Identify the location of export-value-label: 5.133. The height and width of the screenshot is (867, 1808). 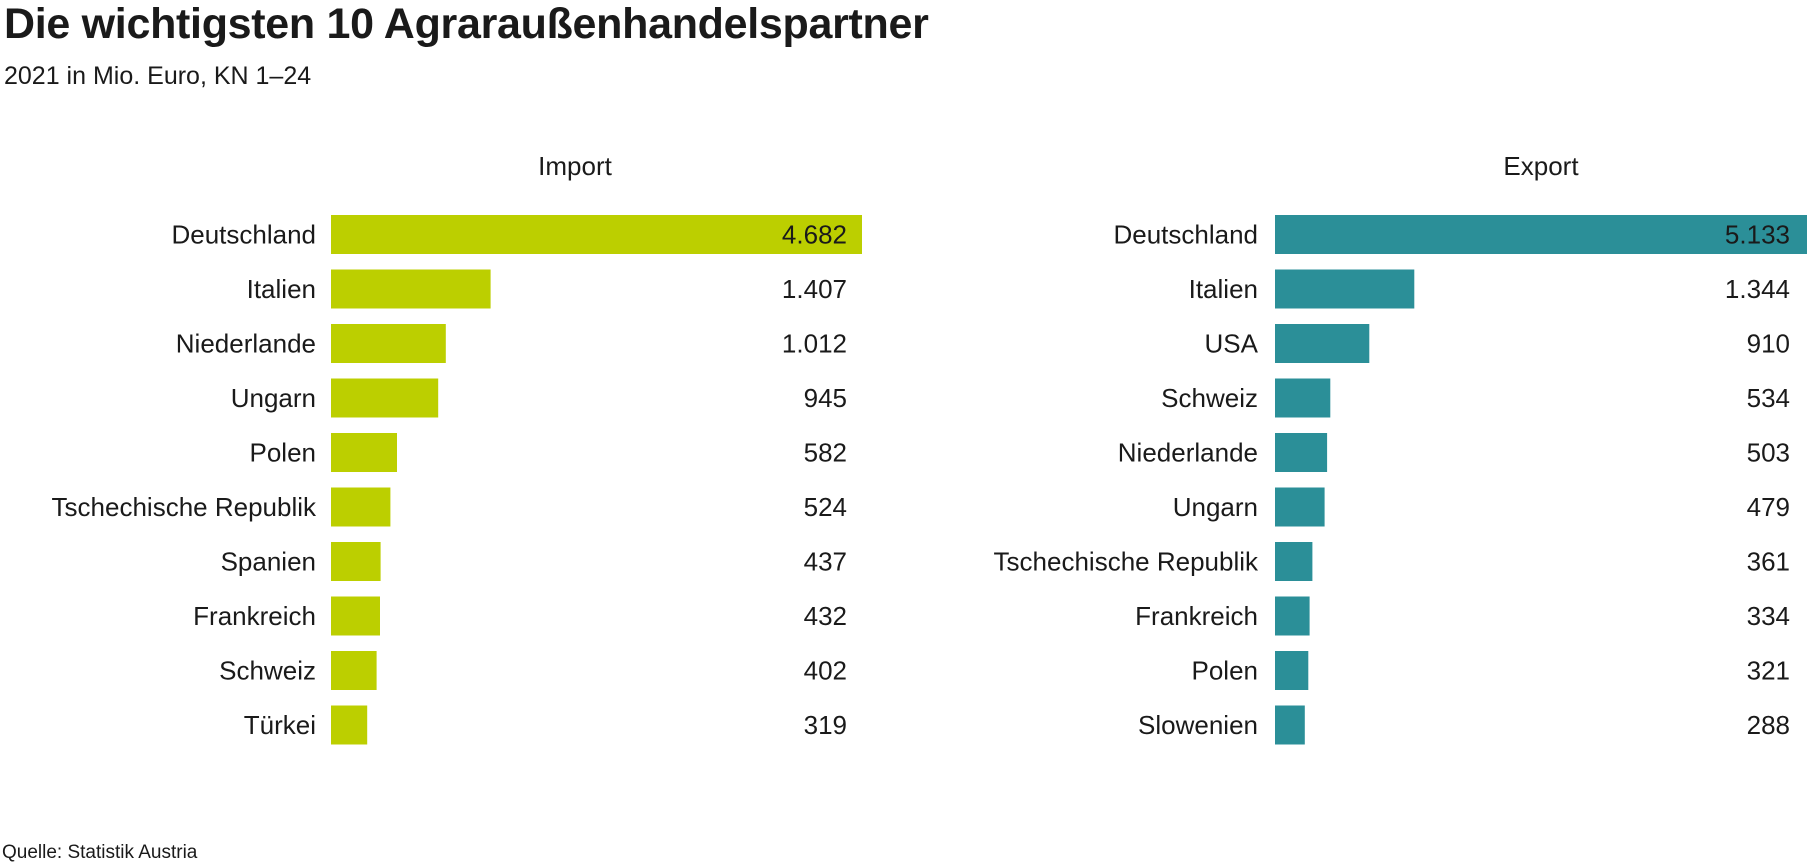
(1757, 235).